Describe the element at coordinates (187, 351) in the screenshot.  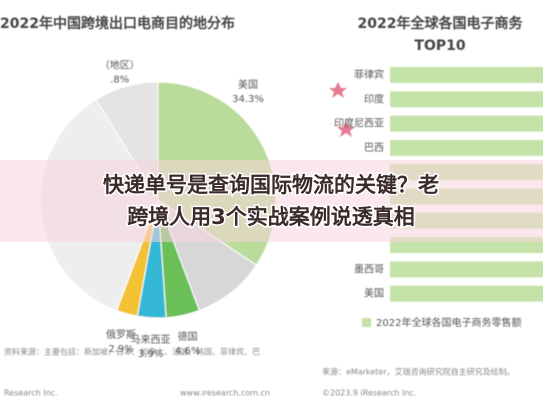
I see `slice-value: 4.6%` at that location.